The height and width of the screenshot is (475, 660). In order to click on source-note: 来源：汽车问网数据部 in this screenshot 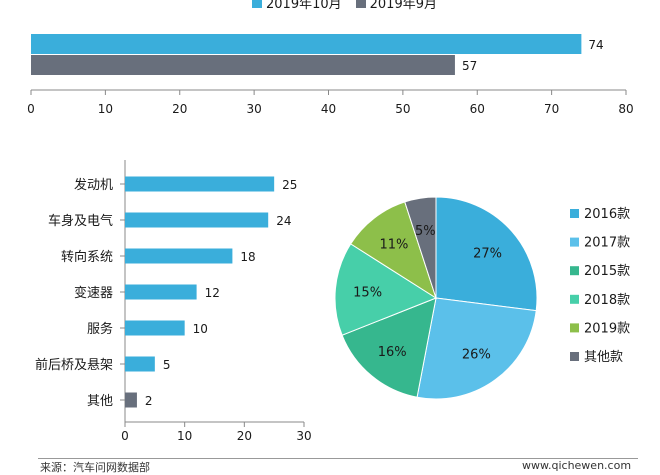, I will do `click(95, 467)`.